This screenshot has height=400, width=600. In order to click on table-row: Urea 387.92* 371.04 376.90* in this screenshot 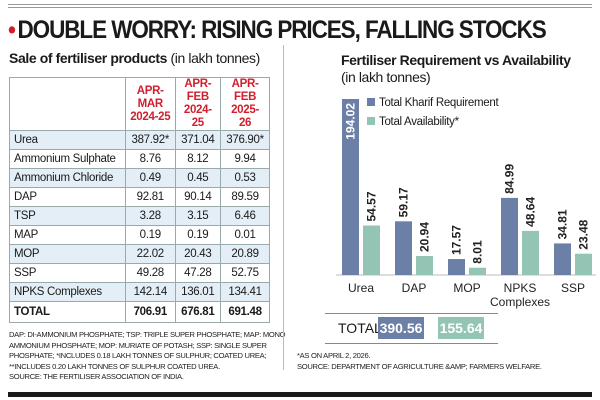, I will do `click(139, 140)`.